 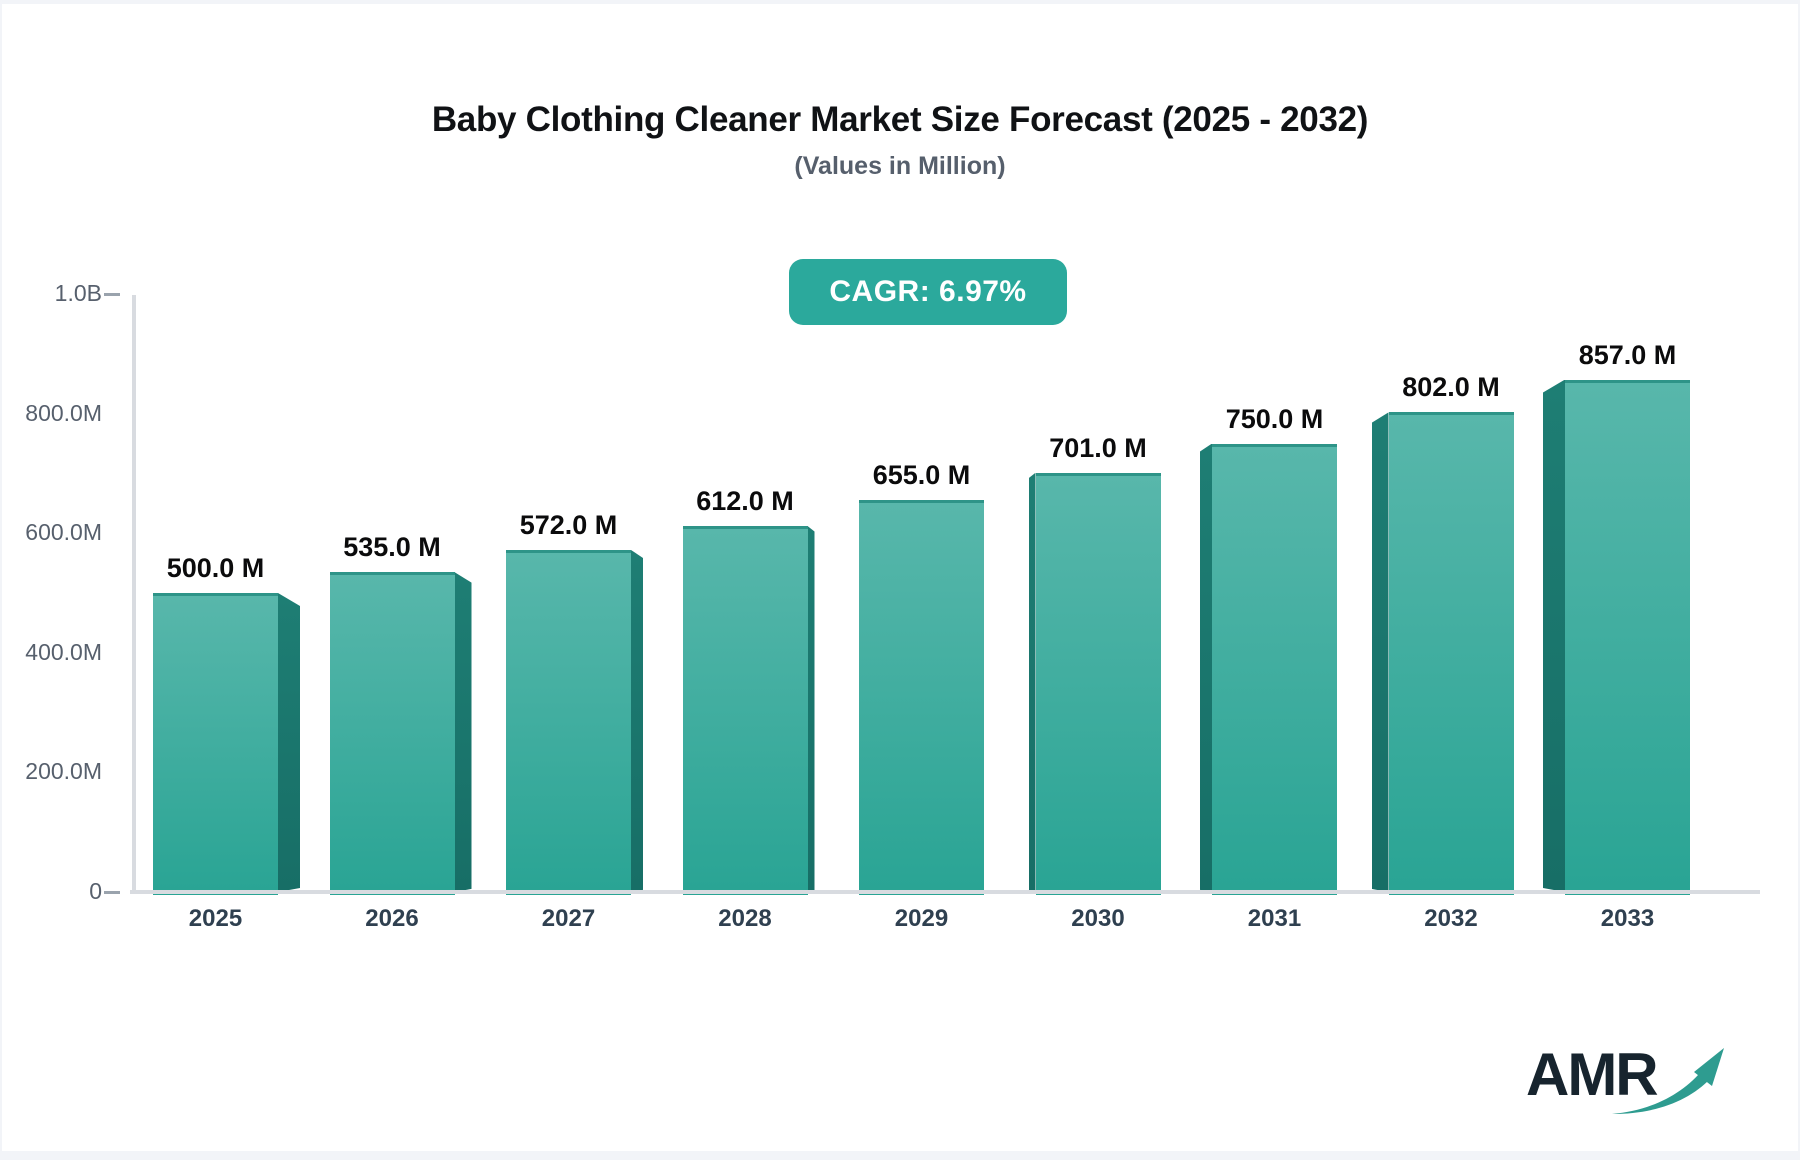 I want to click on bar-value-label: 701.0 M, so click(x=1098, y=448).